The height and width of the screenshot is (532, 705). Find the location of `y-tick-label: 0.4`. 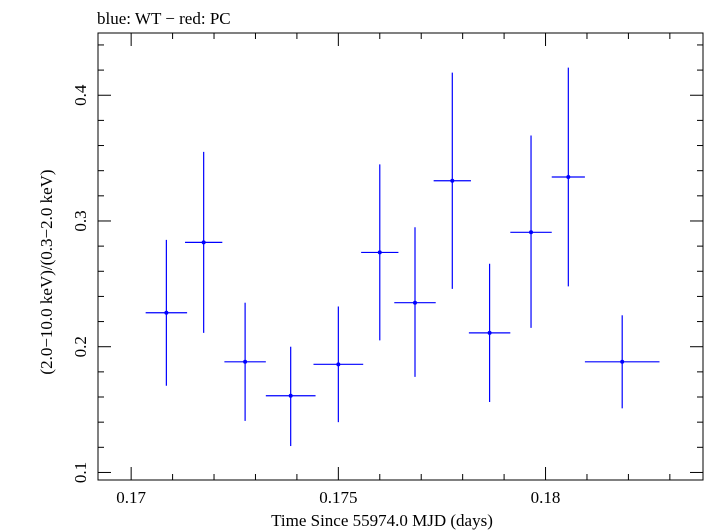

y-tick-label: 0.4 is located at coordinates (80, 95).